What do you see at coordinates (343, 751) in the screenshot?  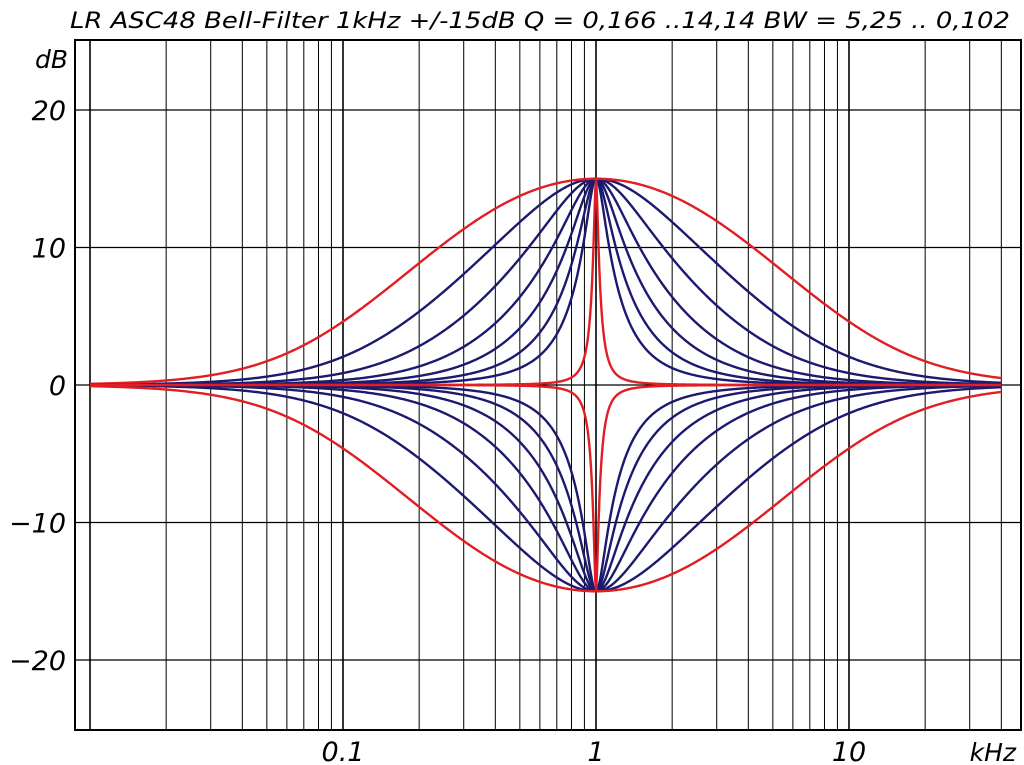 I see `x-tick-label: 0.1` at bounding box center [343, 751].